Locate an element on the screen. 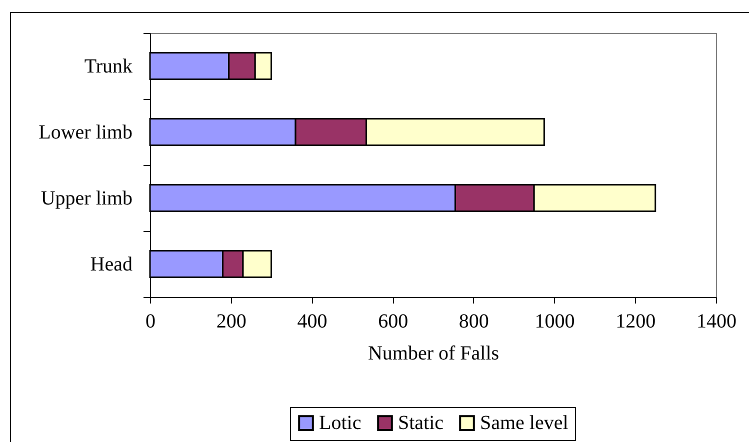 The image size is (749, 442). y-tick-label: Lower limb is located at coordinates (85, 133).